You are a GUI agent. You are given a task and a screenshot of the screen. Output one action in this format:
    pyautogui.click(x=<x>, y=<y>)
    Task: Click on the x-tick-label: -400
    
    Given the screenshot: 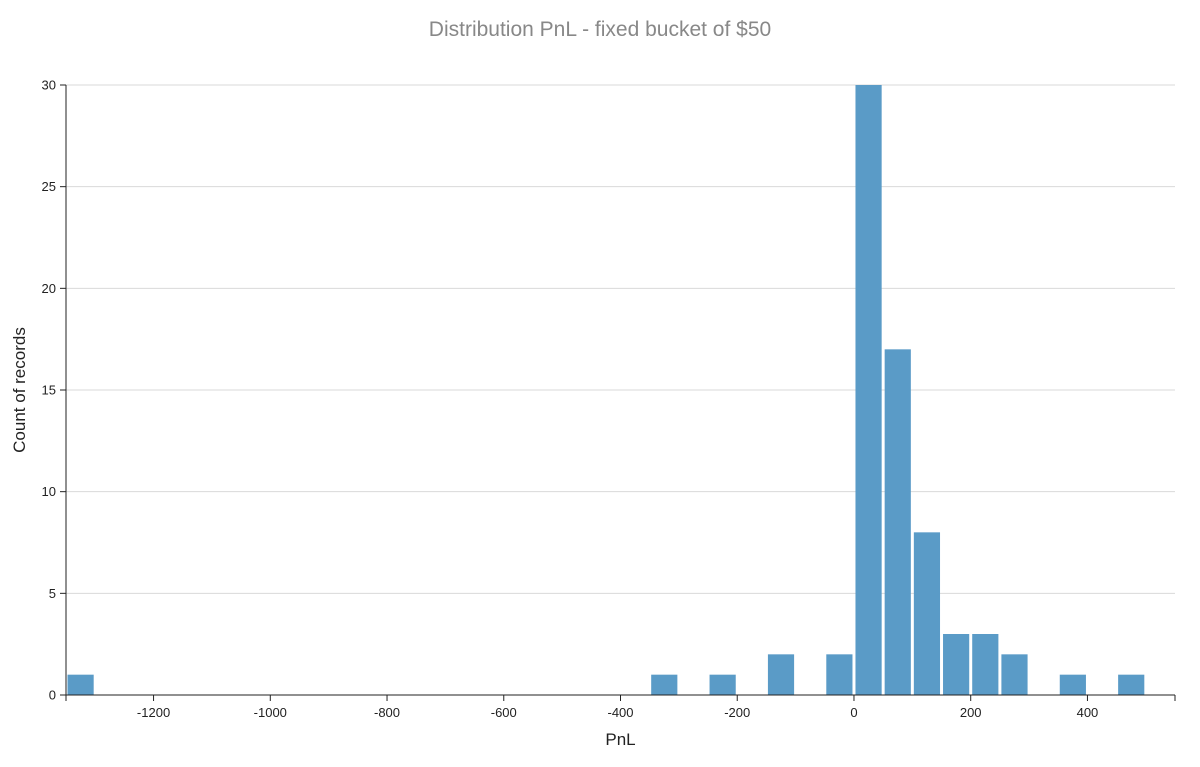 What is the action you would take?
    pyautogui.click(x=620, y=712)
    